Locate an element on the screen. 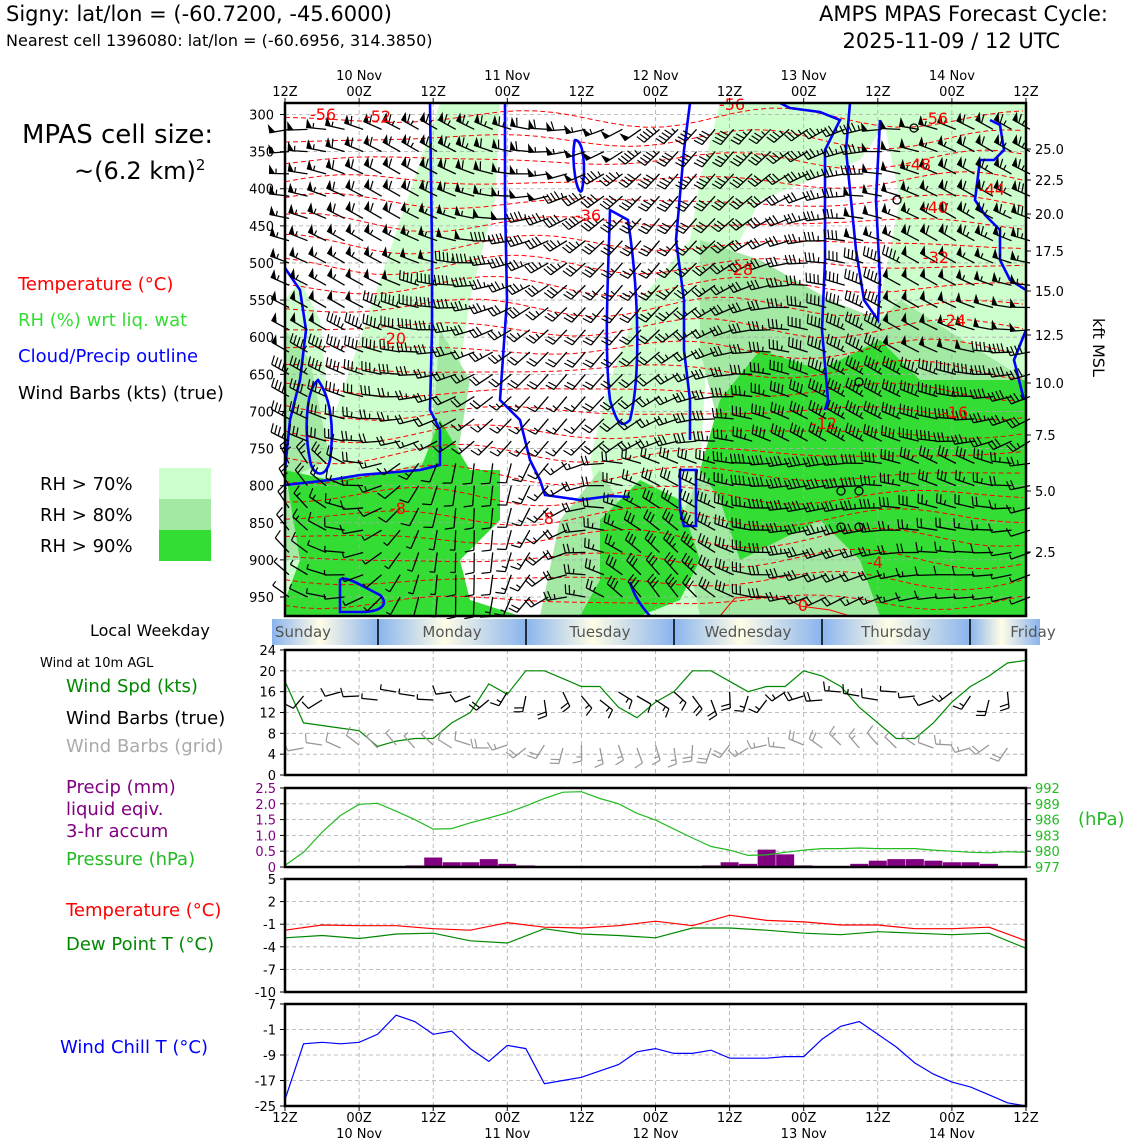 The image size is (1140, 1140). y-tick-label: 12 is located at coordinates (267, 714).